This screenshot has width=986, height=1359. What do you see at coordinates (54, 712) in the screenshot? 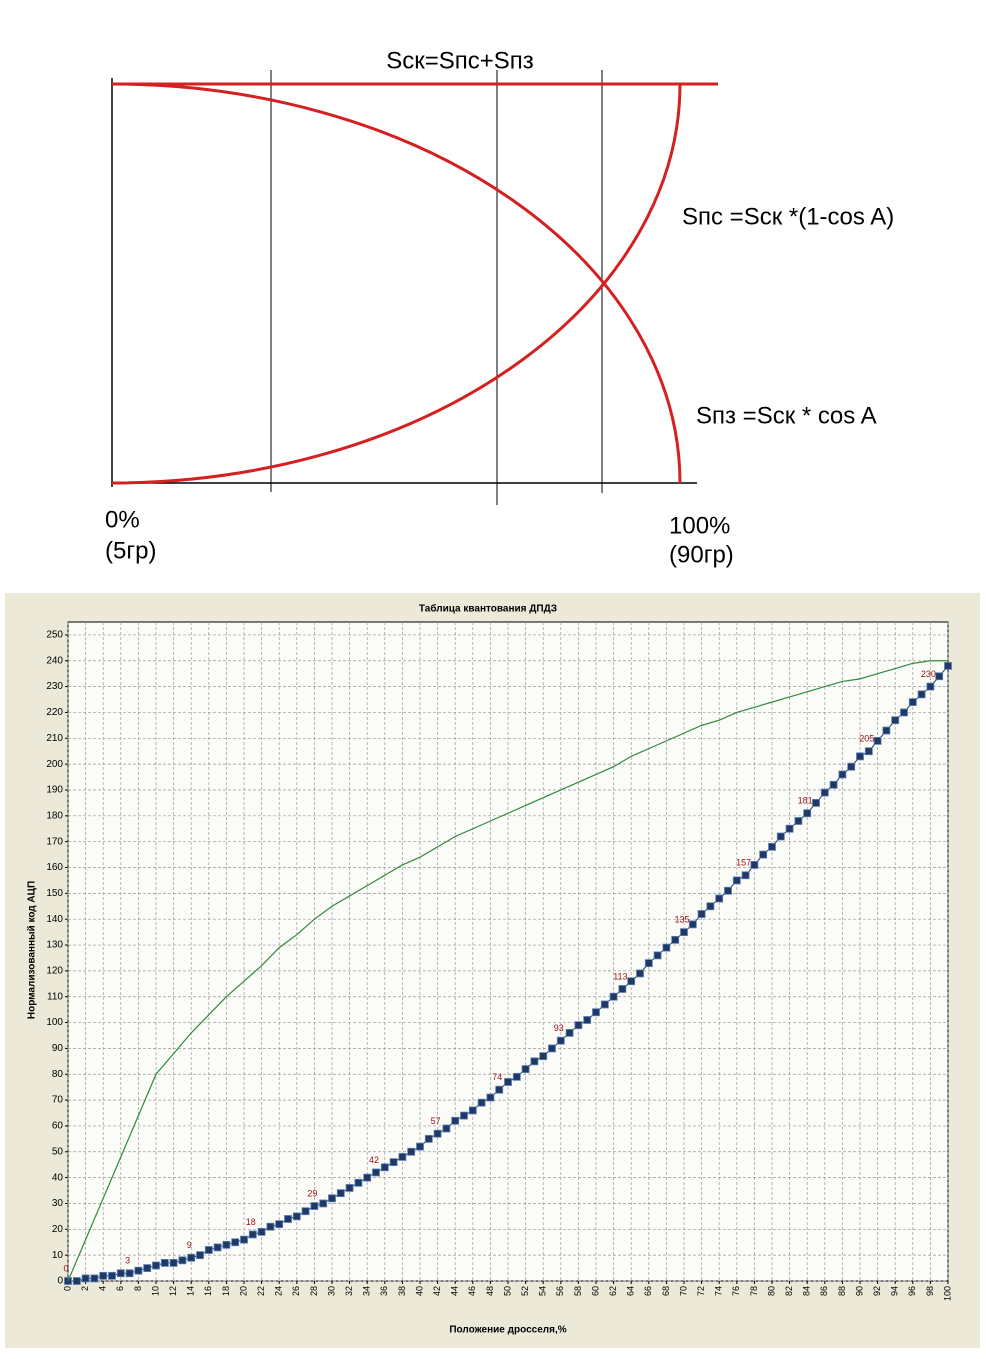
I see `y-tick-label: 220` at bounding box center [54, 712].